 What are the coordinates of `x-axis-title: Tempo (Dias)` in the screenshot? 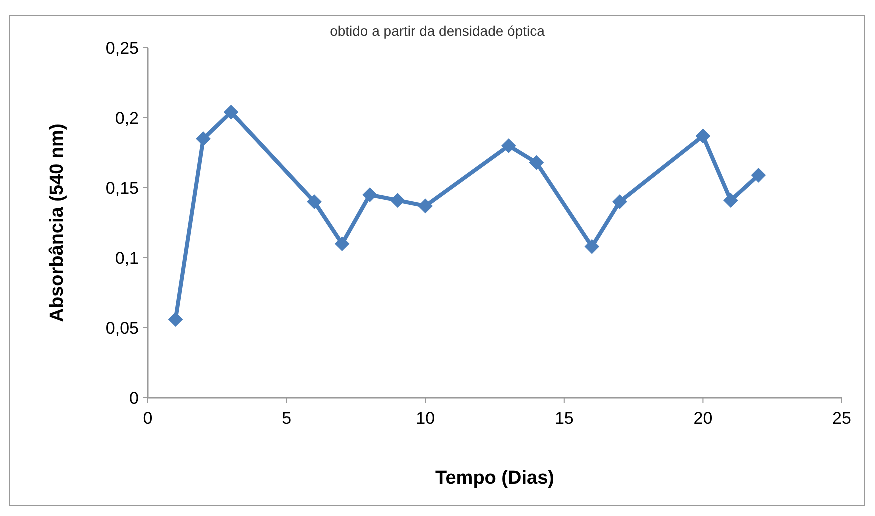 It's located at (495, 478).